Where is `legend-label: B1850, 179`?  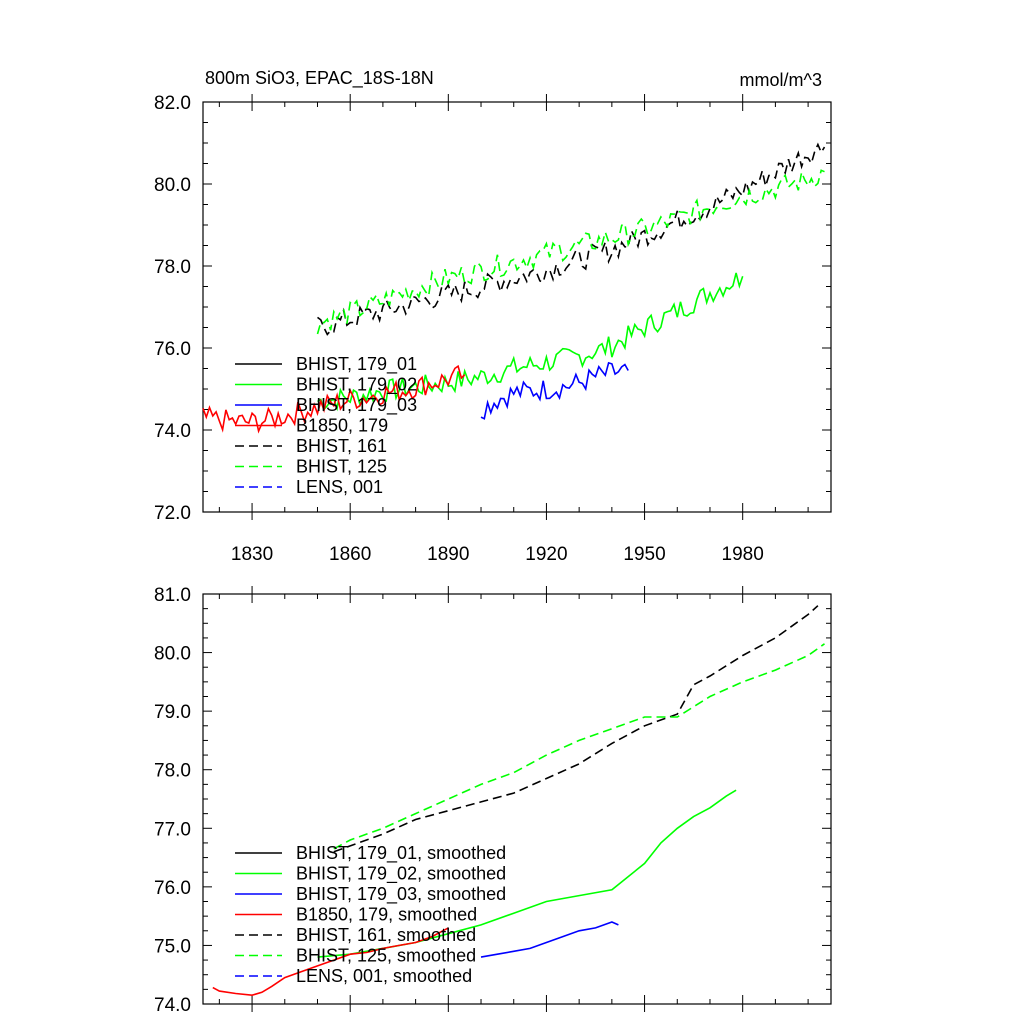
legend-label: B1850, 179 is located at coordinates (342, 426).